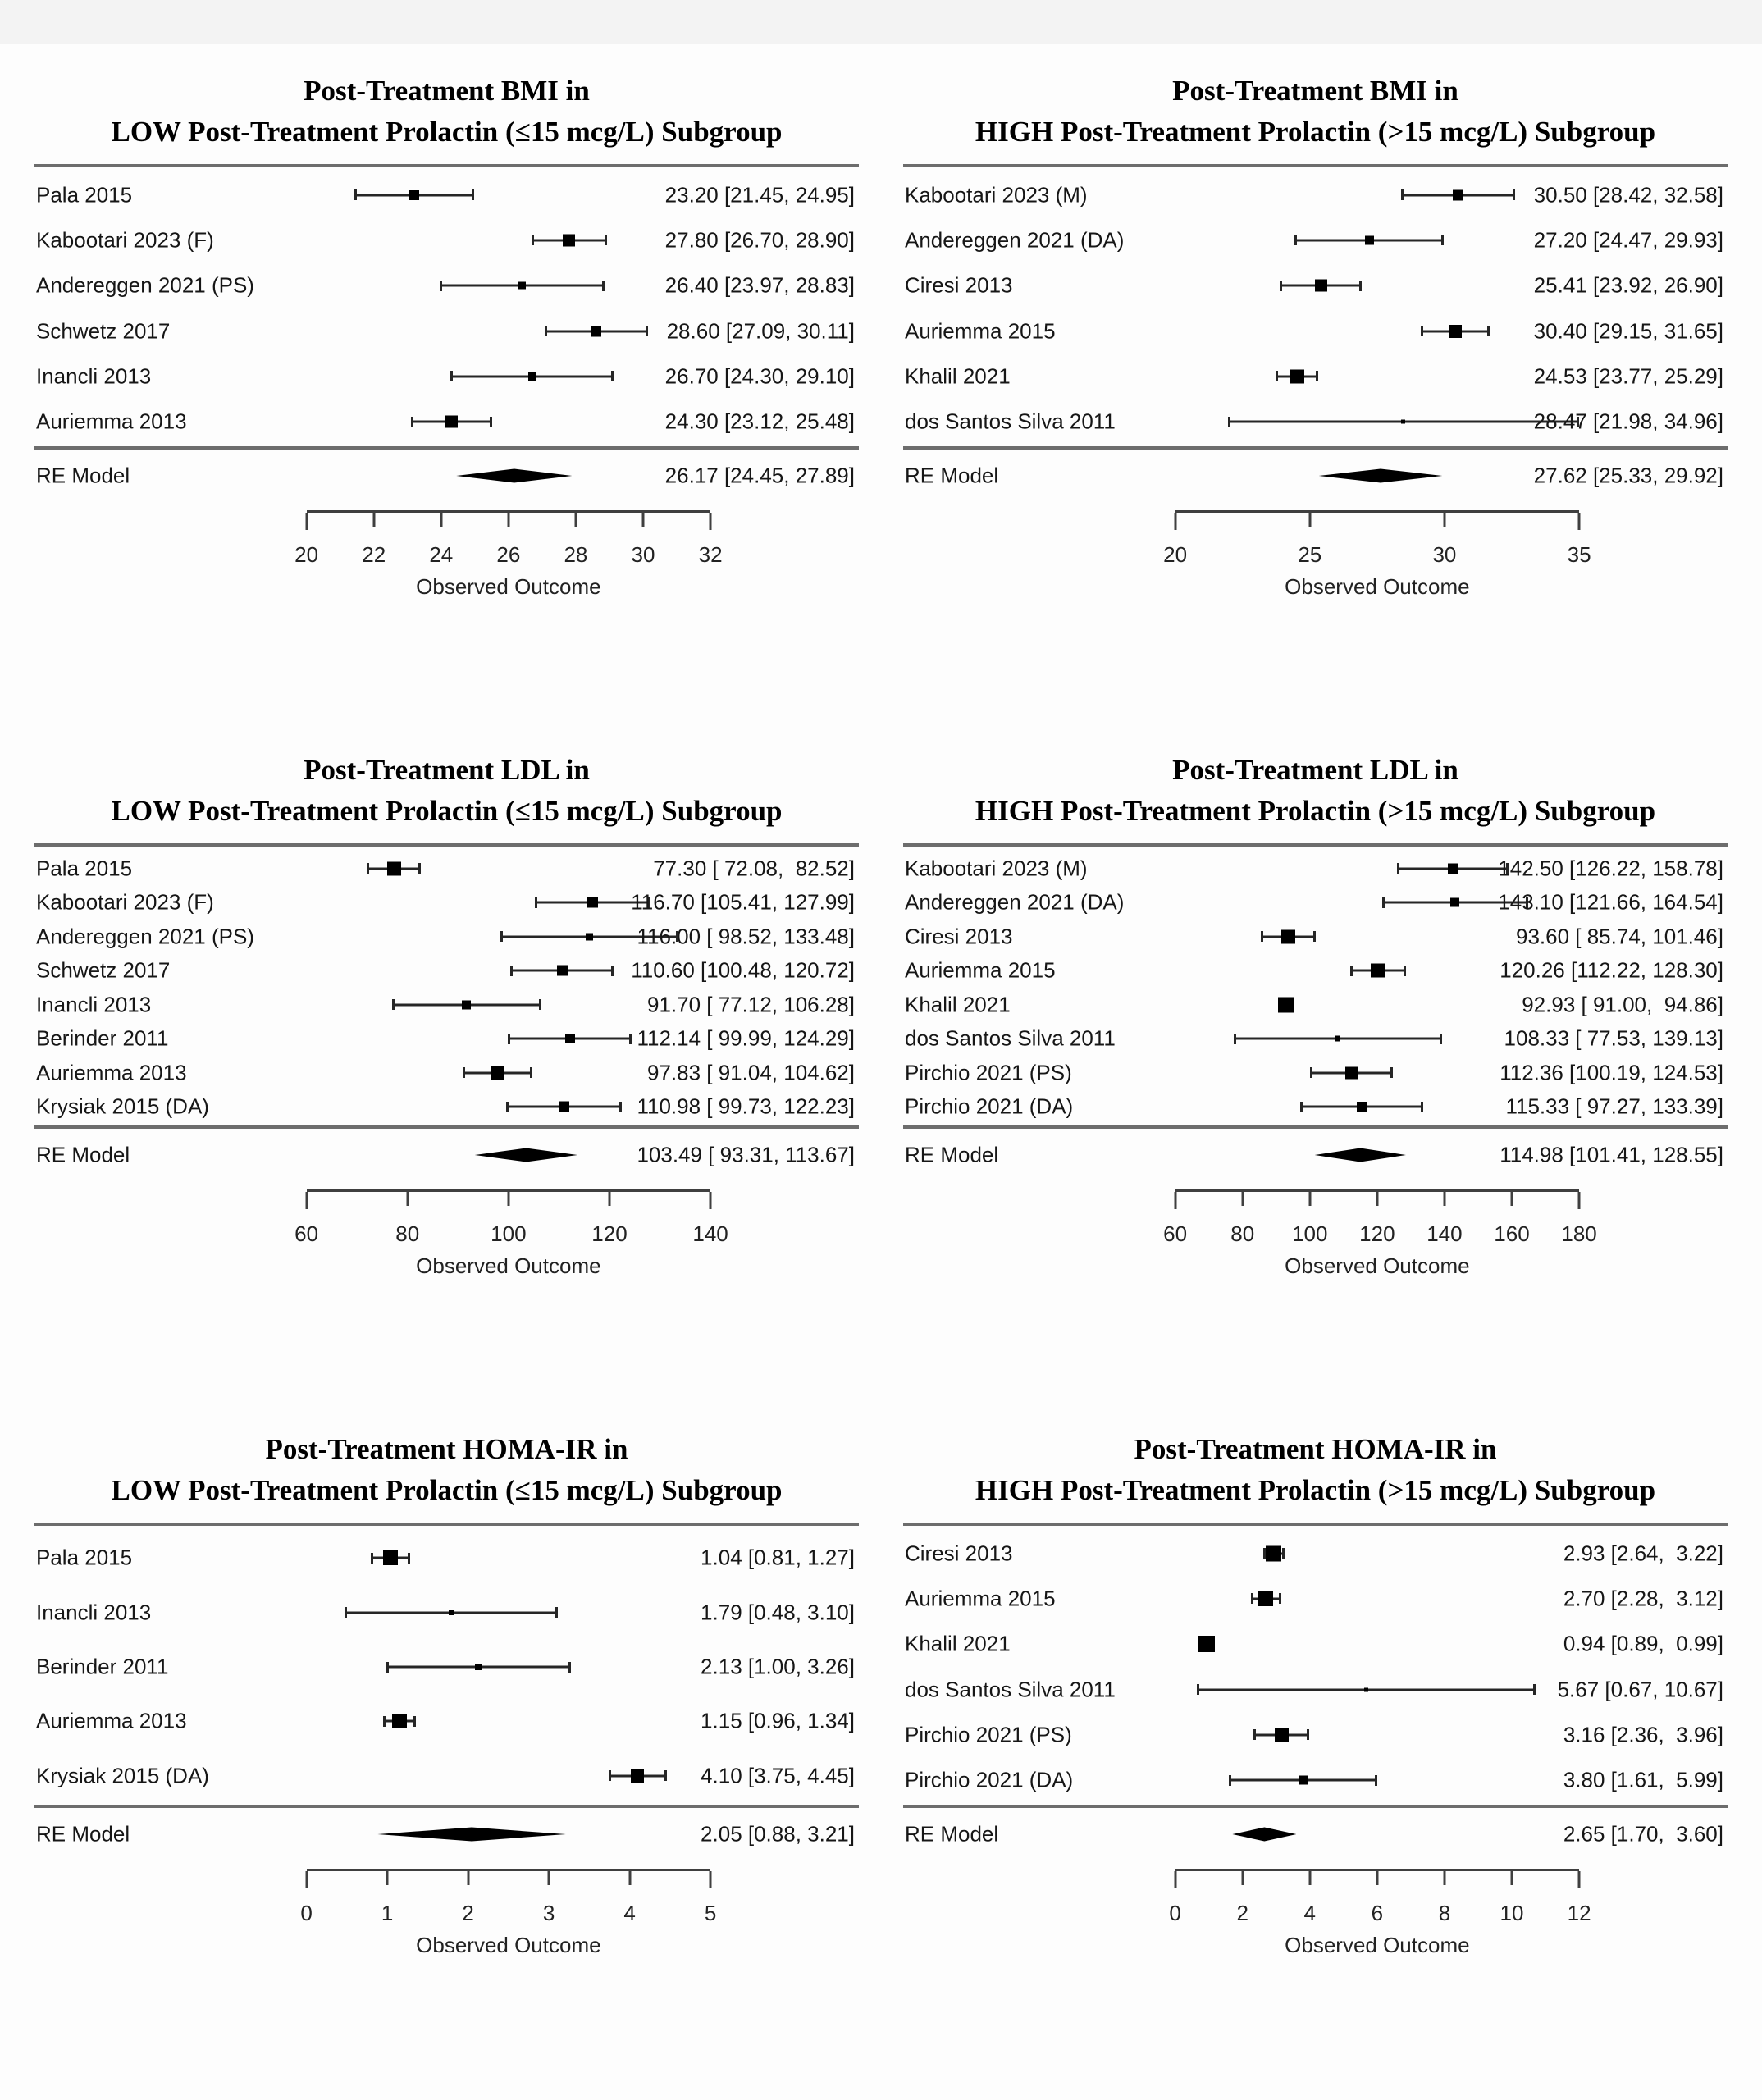 Image resolution: width=1762 pixels, height=2100 pixels. What do you see at coordinates (778, 1612) in the screenshot?
I see `estimate-annotation: 1.79 [0.48, 3.10]` at bounding box center [778, 1612].